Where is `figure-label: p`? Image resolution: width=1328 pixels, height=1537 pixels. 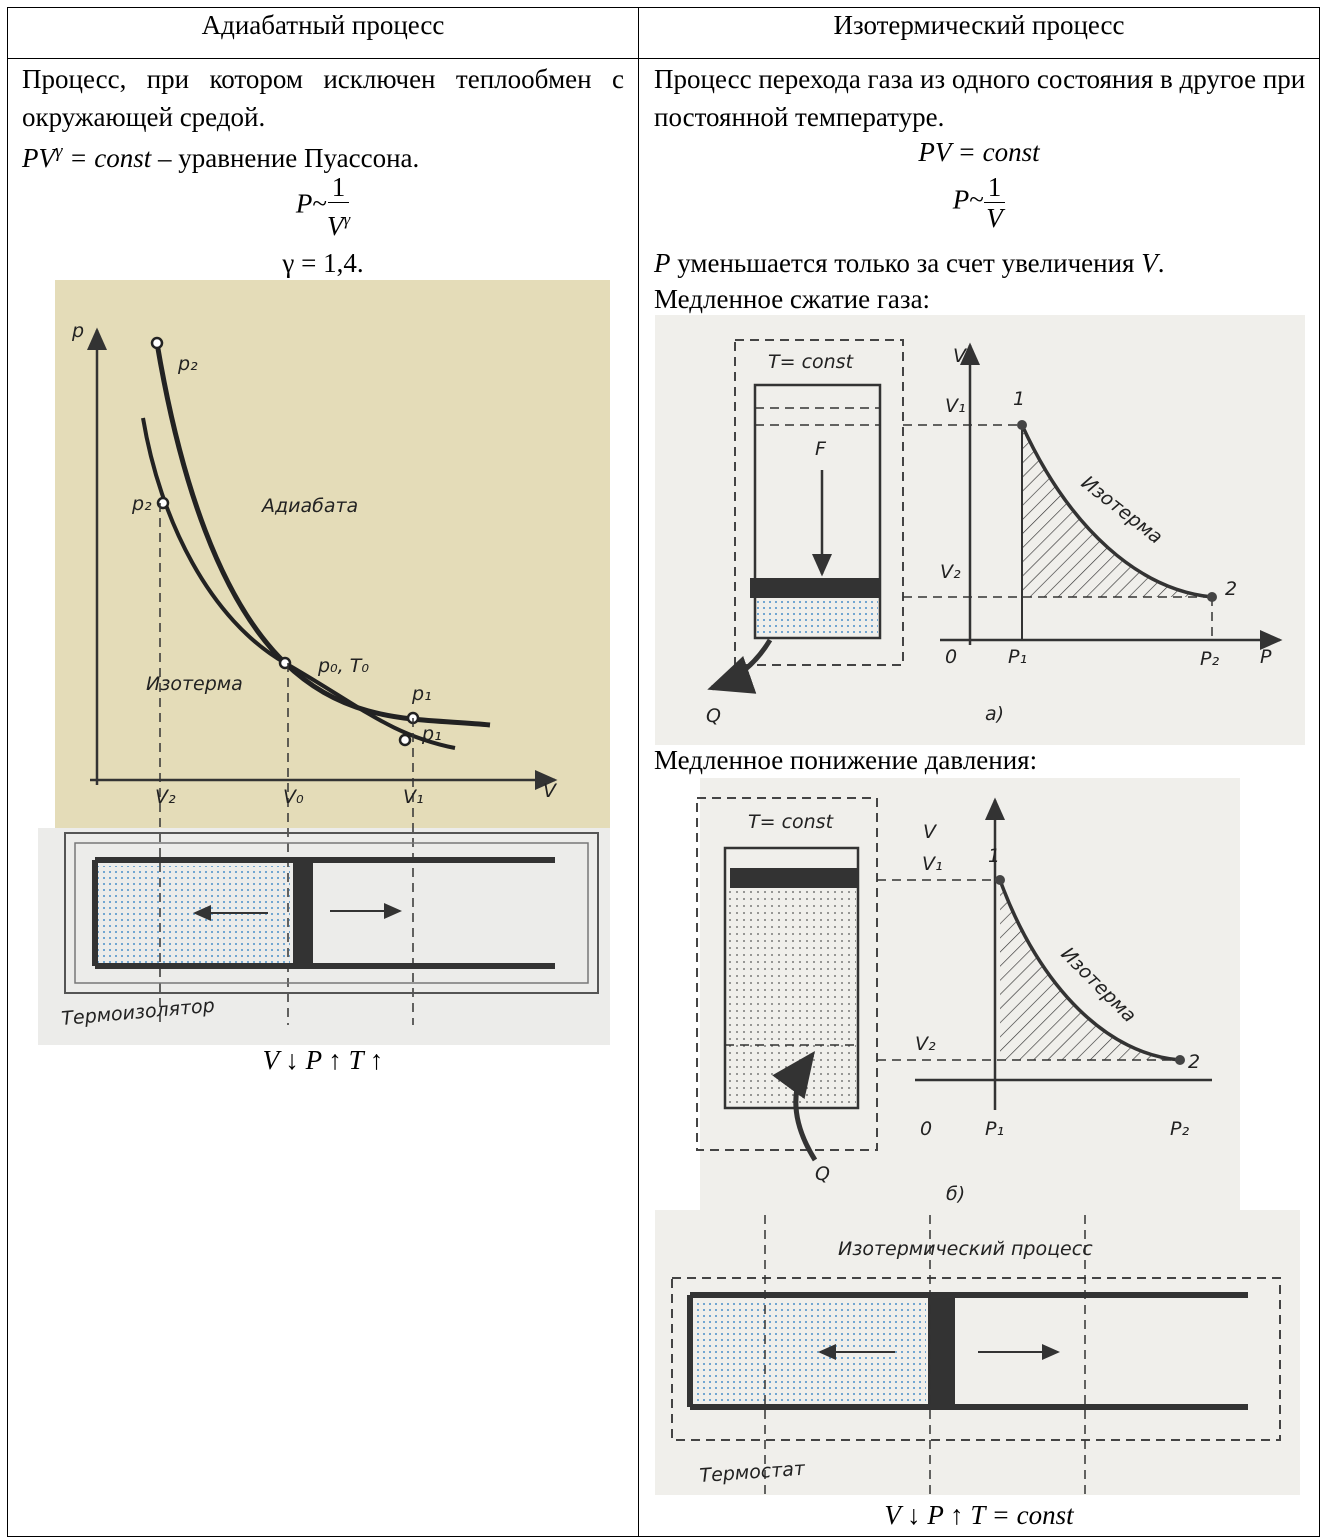
figure-label: p is located at coordinates (77, 331).